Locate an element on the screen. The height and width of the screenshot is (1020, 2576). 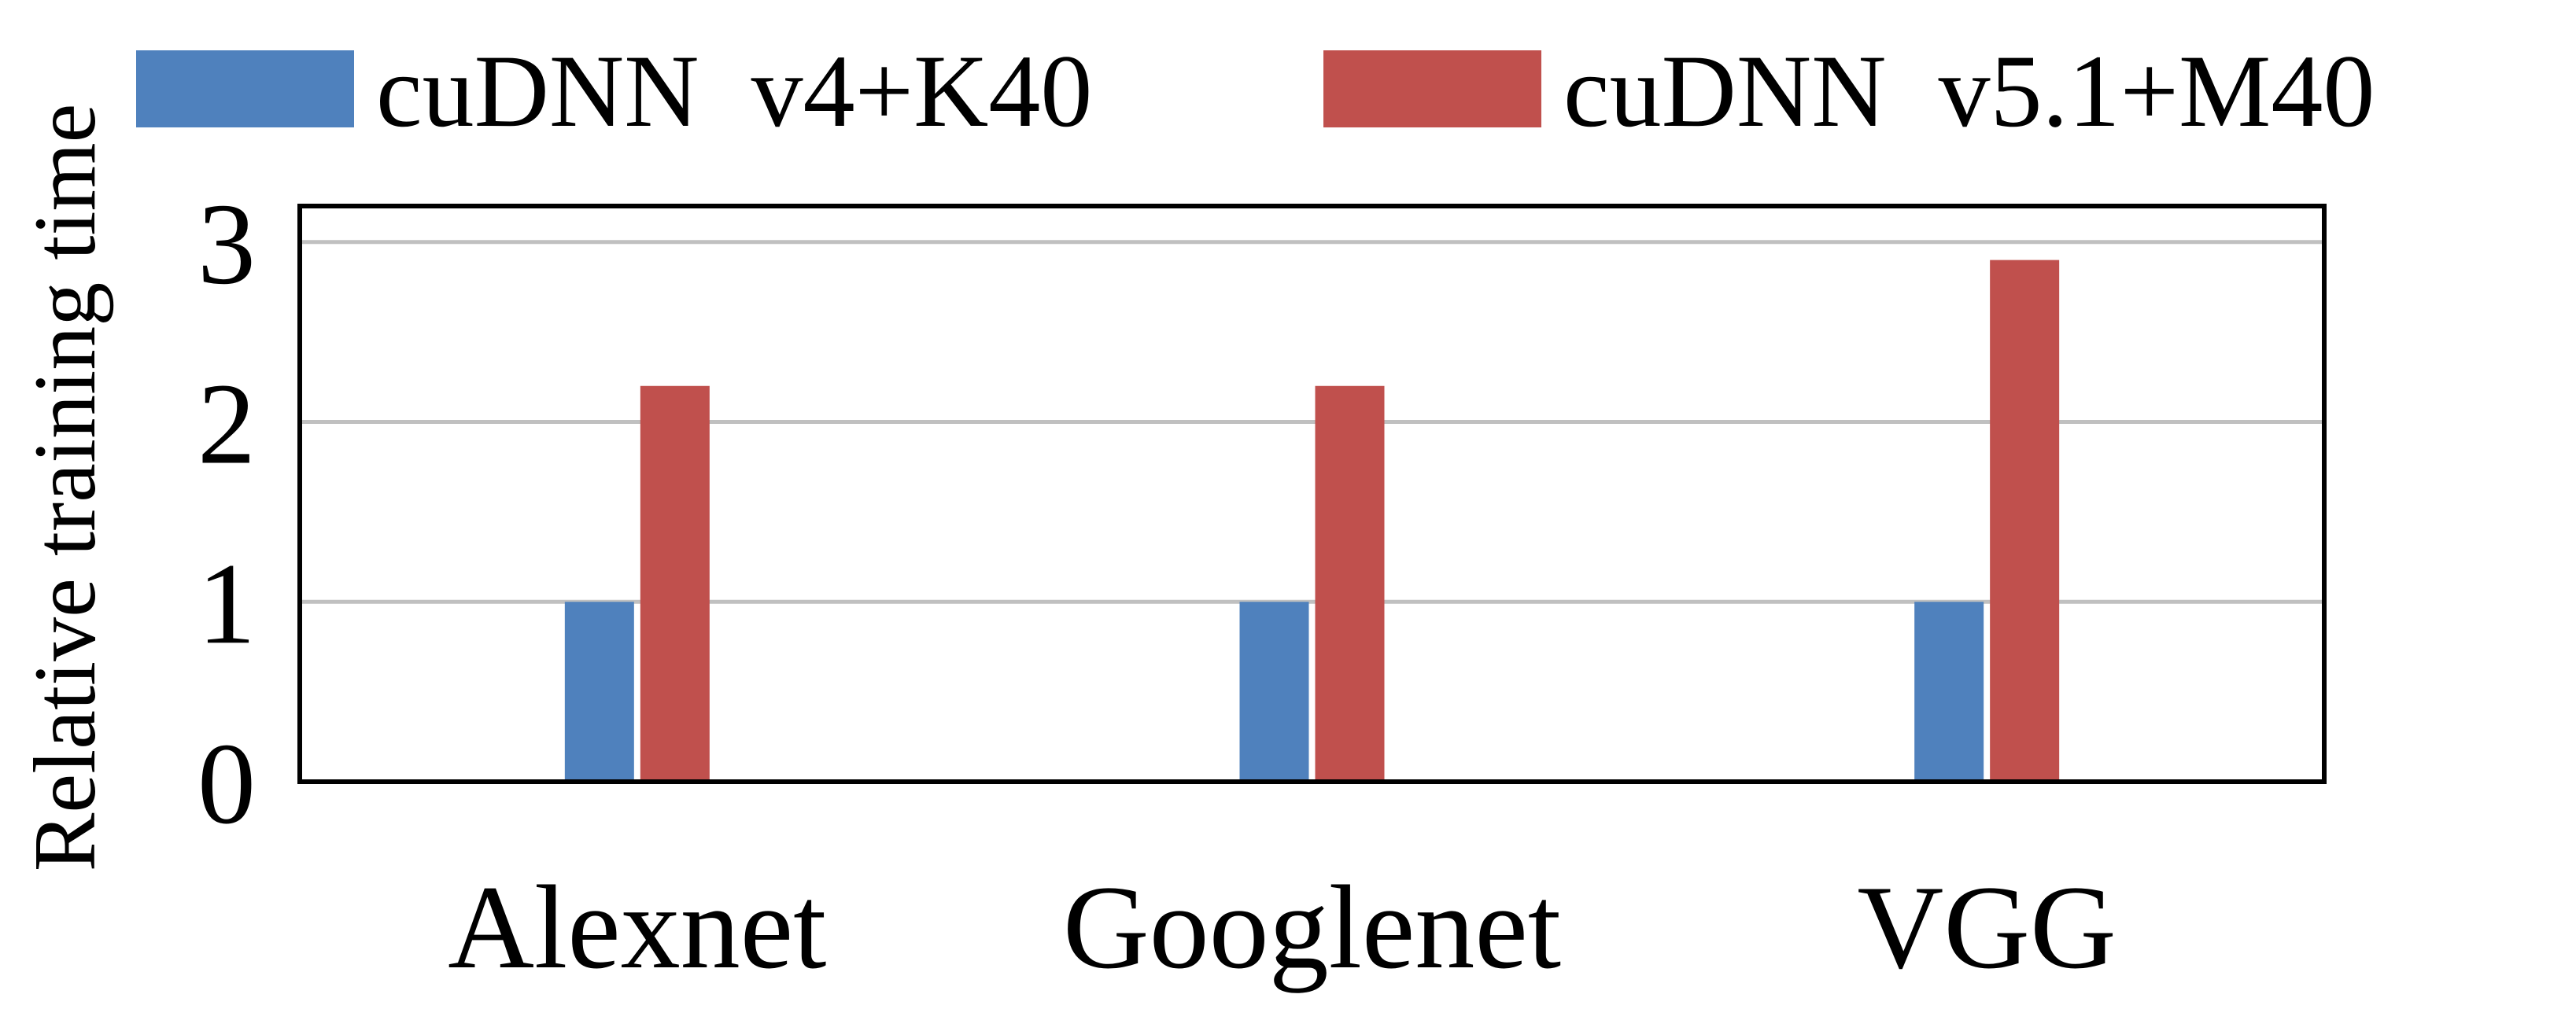
legend-item-series-1: cuDNN v4+K40 is located at coordinates (614, 91).